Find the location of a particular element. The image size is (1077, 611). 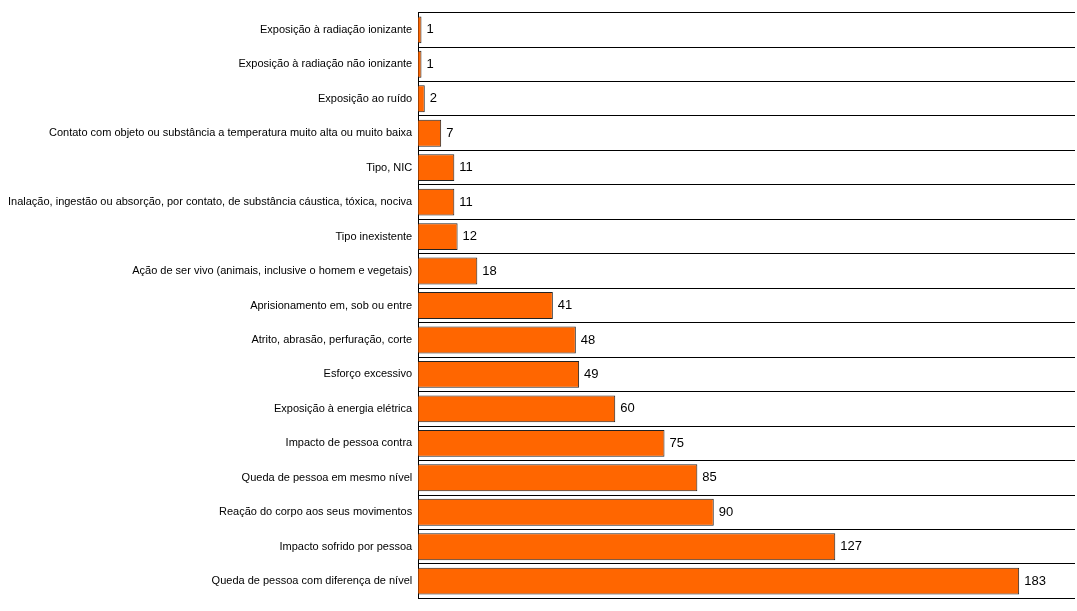

y-tick-label: Queda de pessoa em mesmo nível is located at coordinates (327, 476).